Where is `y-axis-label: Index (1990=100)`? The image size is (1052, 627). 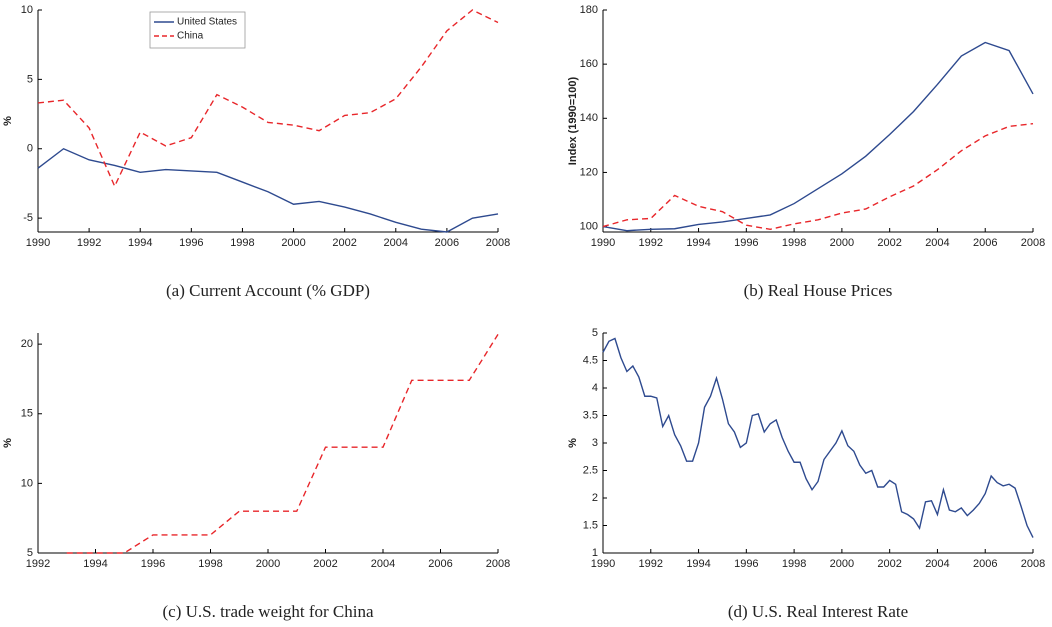
y-axis-label: Index (1990=100) is located at coordinates (573, 120).